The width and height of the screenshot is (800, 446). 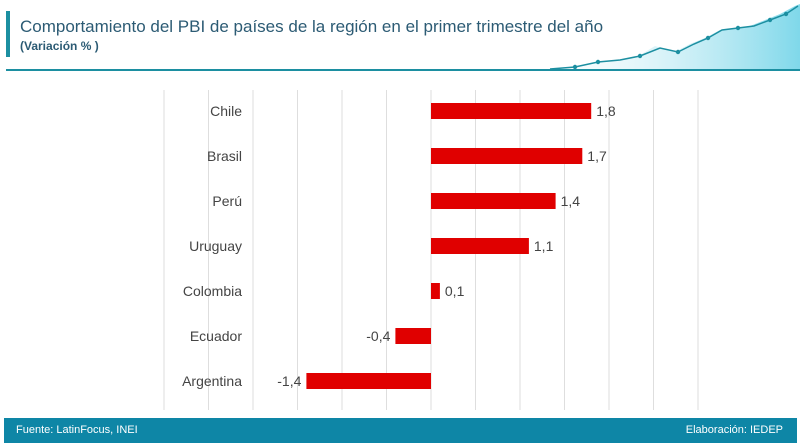 I want to click on bar-perú, so click(x=493, y=201).